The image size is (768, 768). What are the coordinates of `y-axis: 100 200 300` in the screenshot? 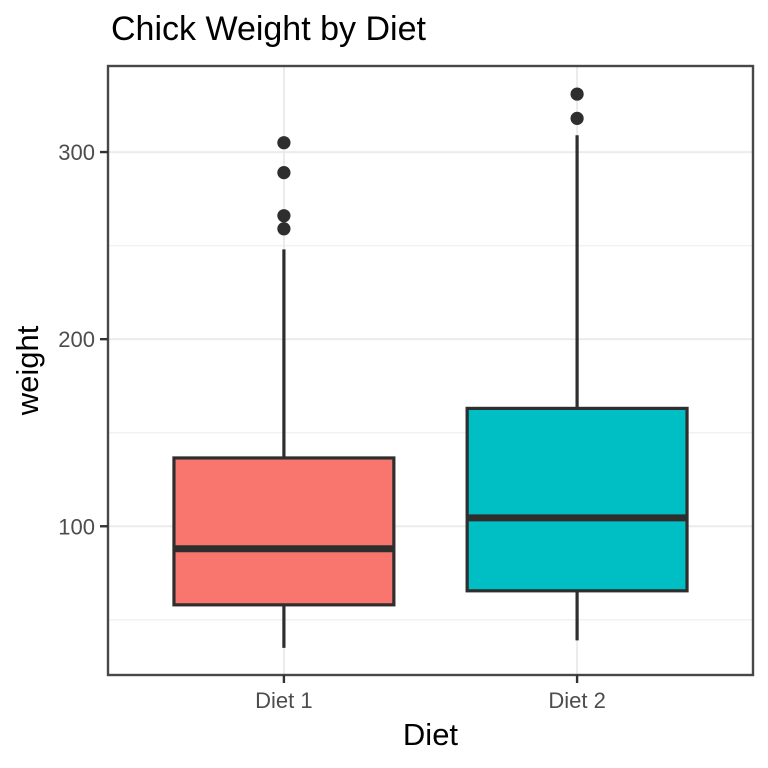 It's located at (83, 339).